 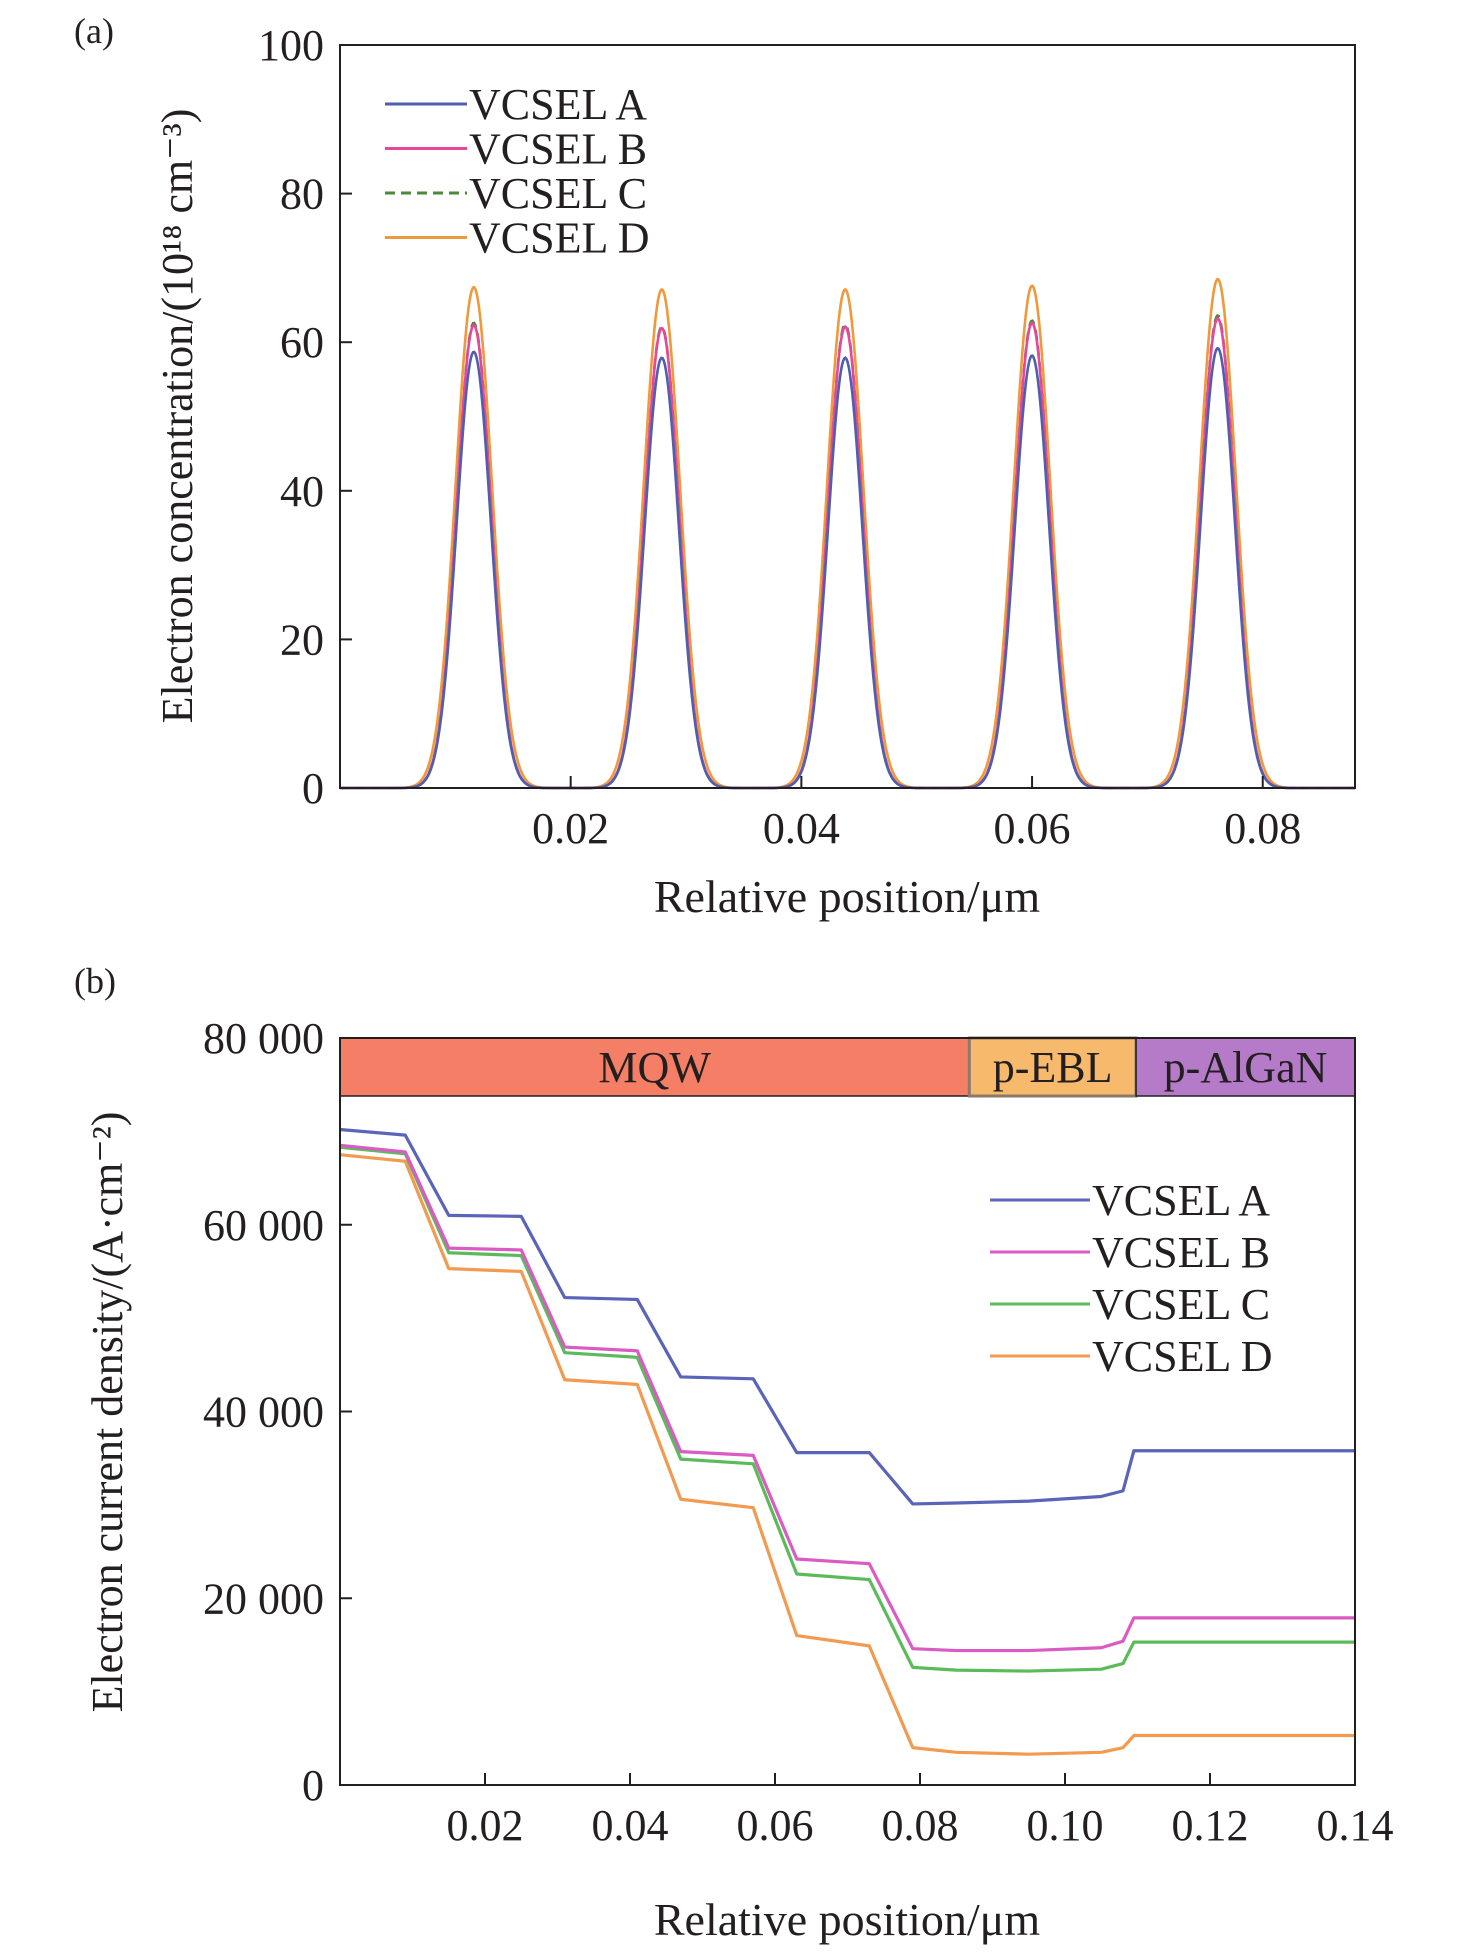 I want to click on region-label: MQW, so click(x=654, y=1067).